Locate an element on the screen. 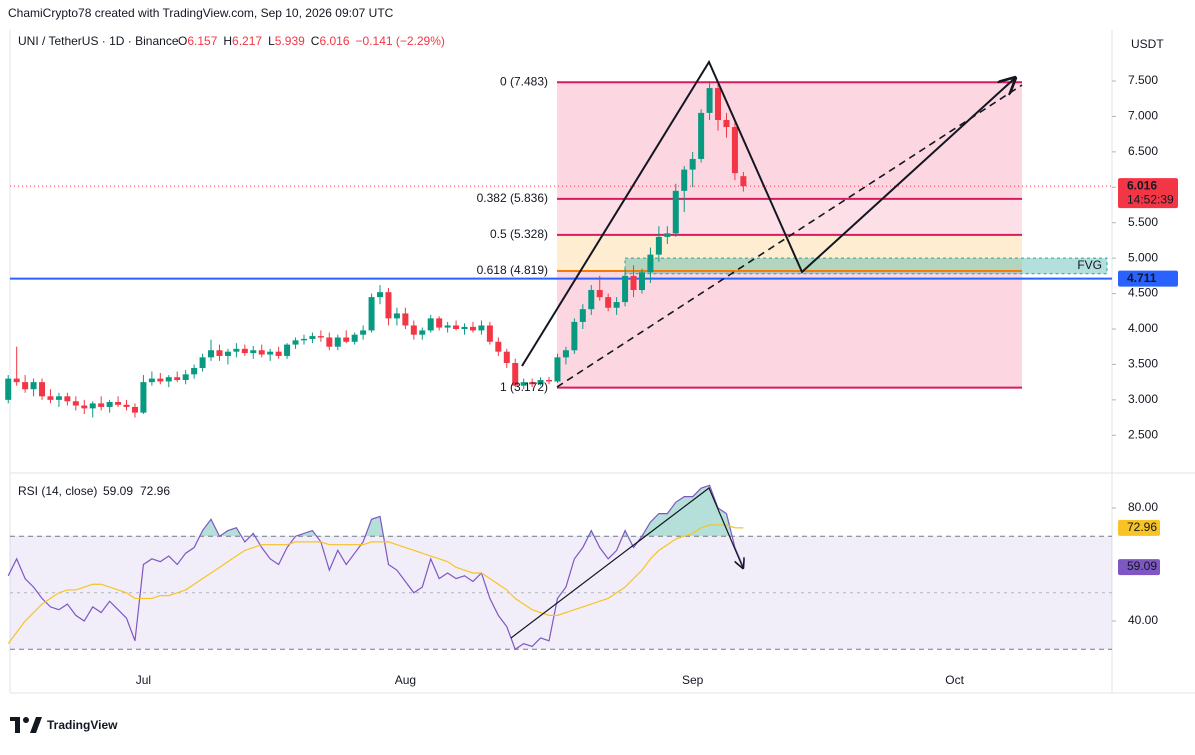 The width and height of the screenshot is (1195, 755). y-tick-label: 7.500 is located at coordinates (1143, 80).